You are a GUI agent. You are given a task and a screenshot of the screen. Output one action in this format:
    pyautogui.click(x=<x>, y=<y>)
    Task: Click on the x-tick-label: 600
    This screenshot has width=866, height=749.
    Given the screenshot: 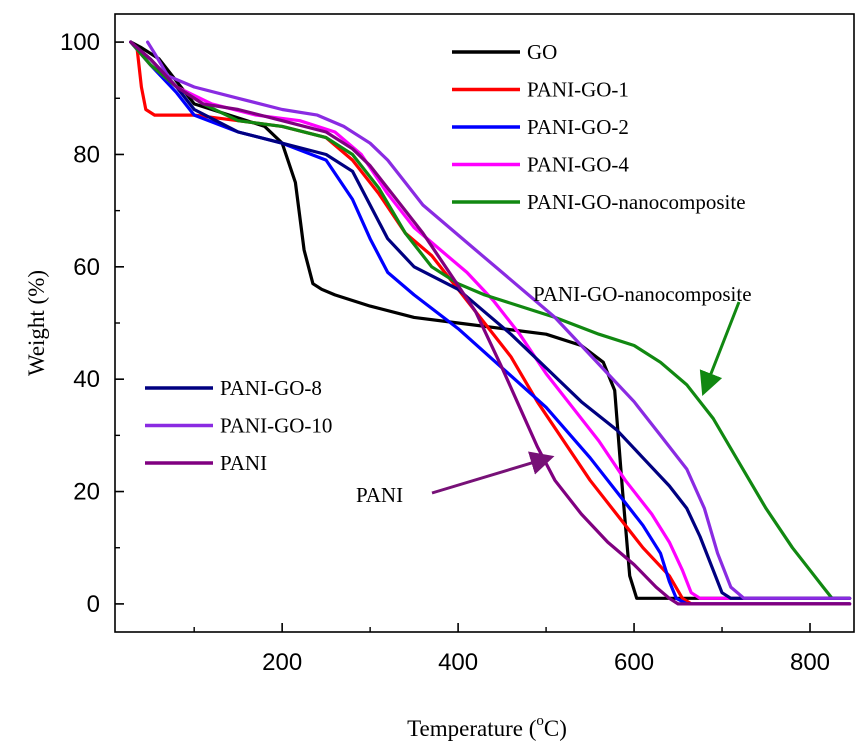 What is the action you would take?
    pyautogui.click(x=634, y=662)
    